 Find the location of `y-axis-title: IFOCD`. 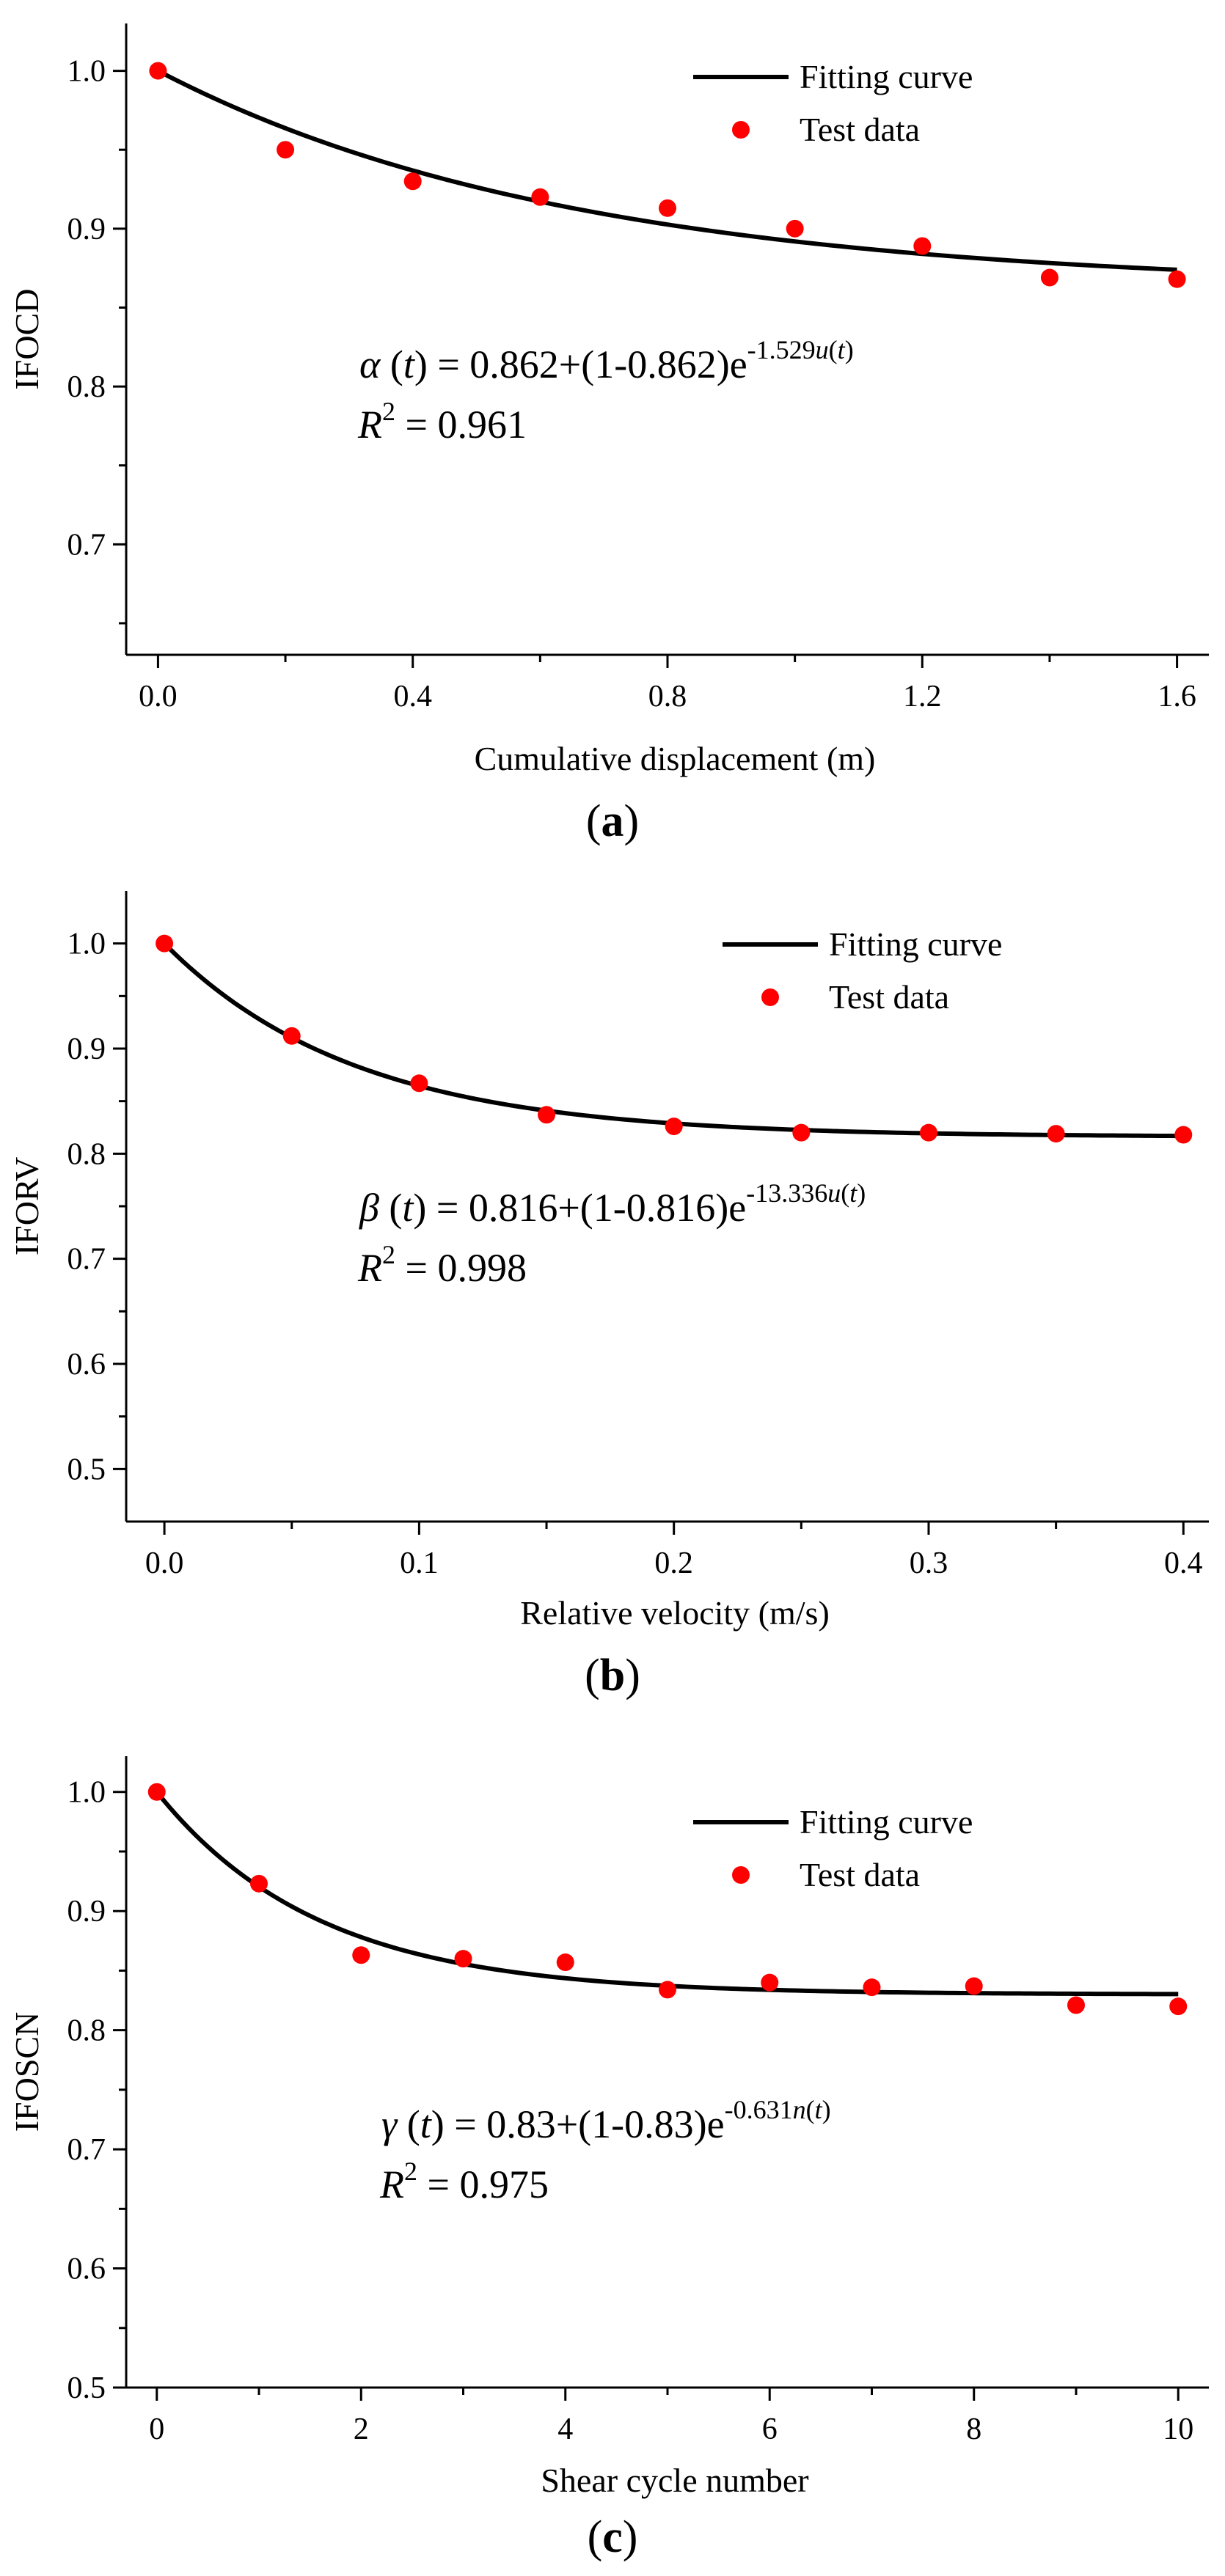

y-axis-title: IFOCD is located at coordinates (26, 339).